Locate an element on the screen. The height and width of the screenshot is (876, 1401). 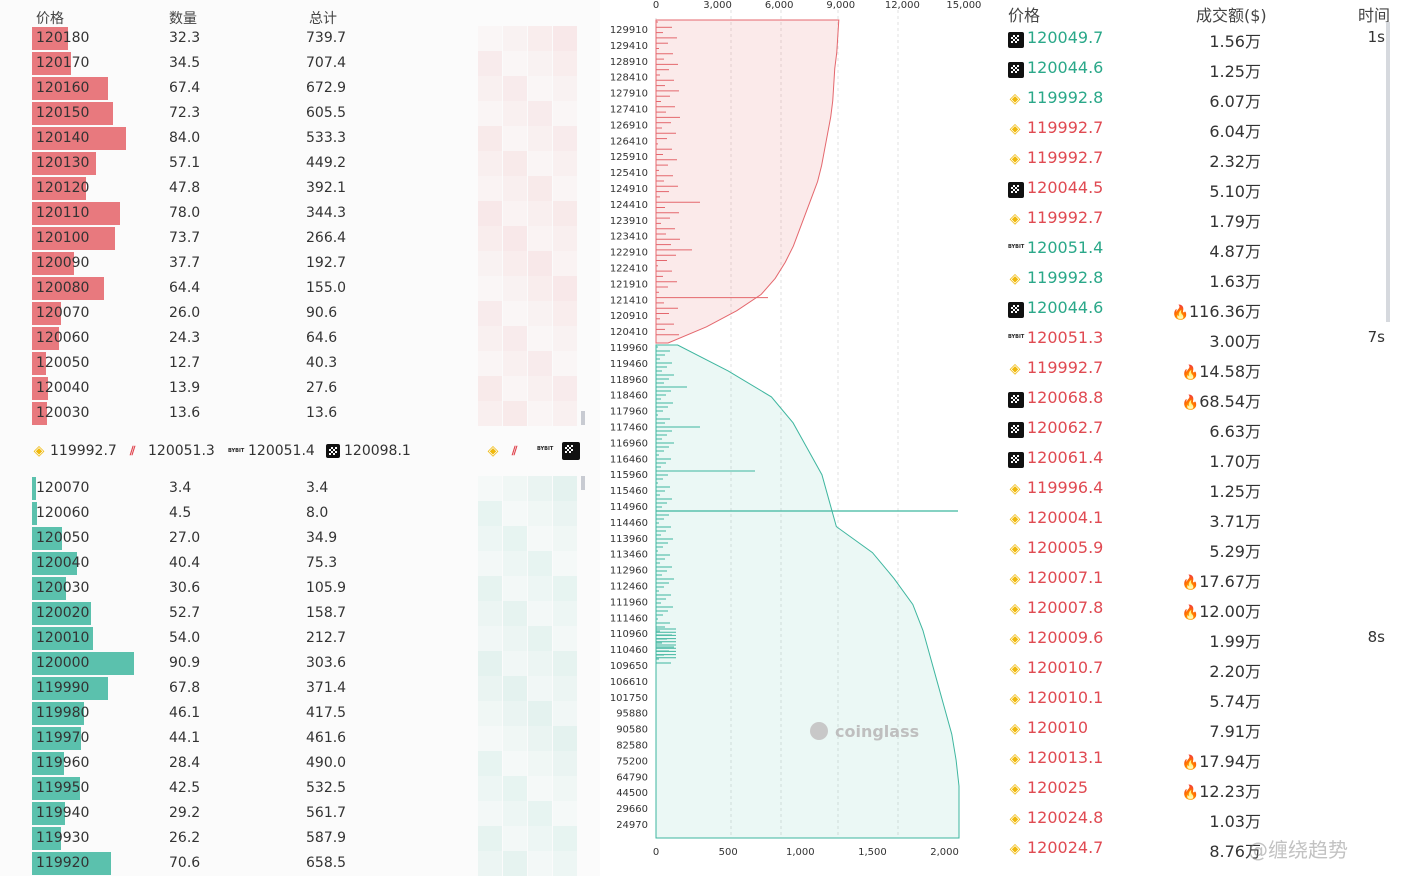
ask-qty: 13.6 is located at coordinates (185, 413).